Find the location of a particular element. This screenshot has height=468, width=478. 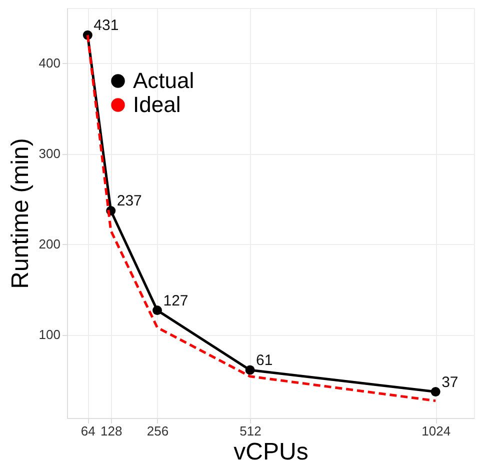

legend-label: Ideal is located at coordinates (157, 104).